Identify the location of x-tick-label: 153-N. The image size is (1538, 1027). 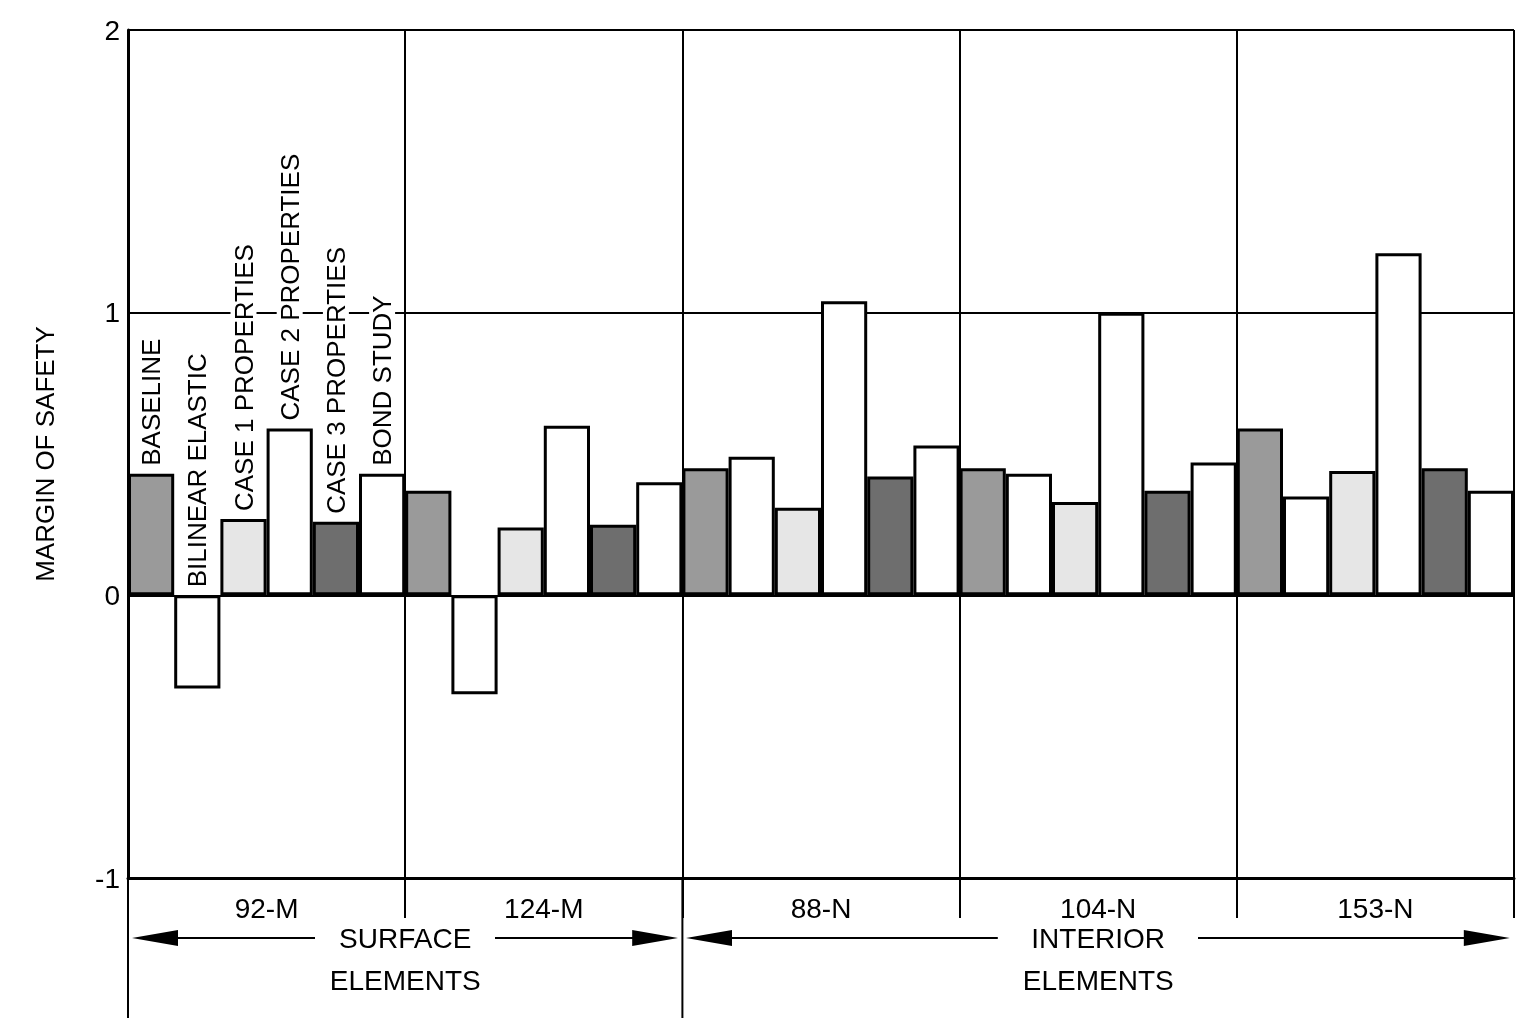
(1375, 908).